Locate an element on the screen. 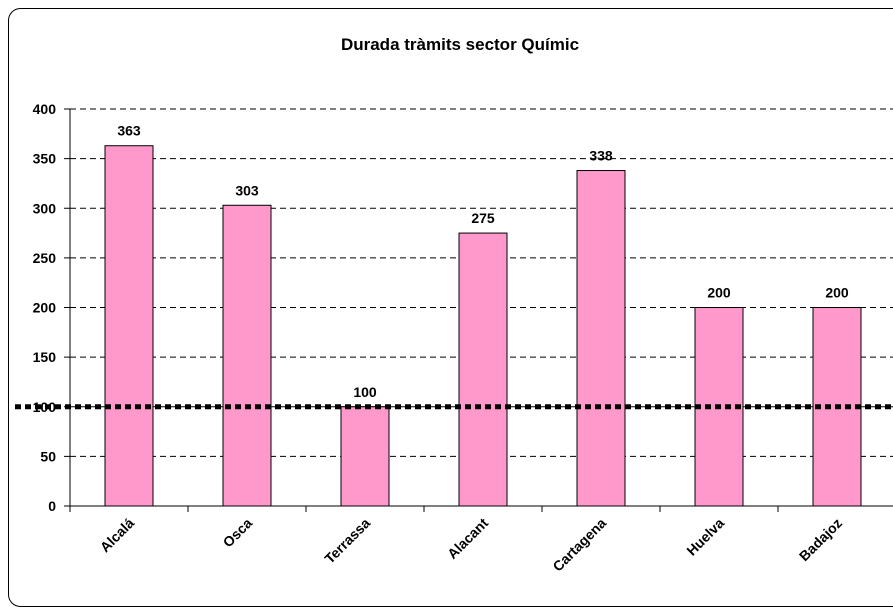 This screenshot has height=614, width=893. y-tick-label: 400 is located at coordinates (45, 109).